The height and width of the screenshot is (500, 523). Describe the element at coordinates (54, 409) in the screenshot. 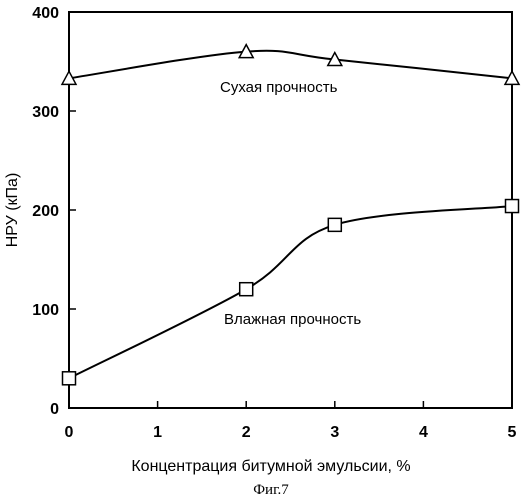

I see `y-tick-label: 0` at that location.